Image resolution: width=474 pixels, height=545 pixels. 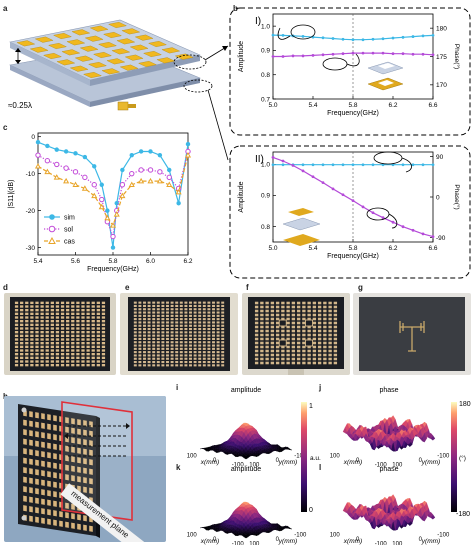 I want to click on x-axis-label: Frequency(GHz), so click(x=113, y=269).